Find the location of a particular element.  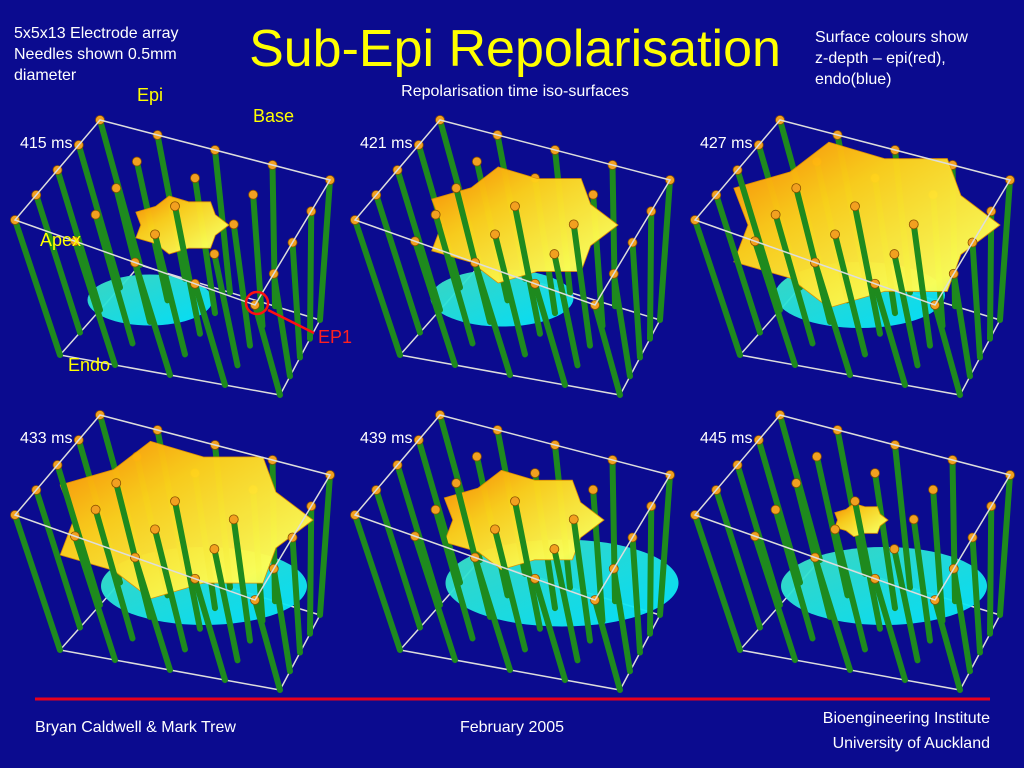

render-panel: 433 ms is located at coordinates (172, 551).